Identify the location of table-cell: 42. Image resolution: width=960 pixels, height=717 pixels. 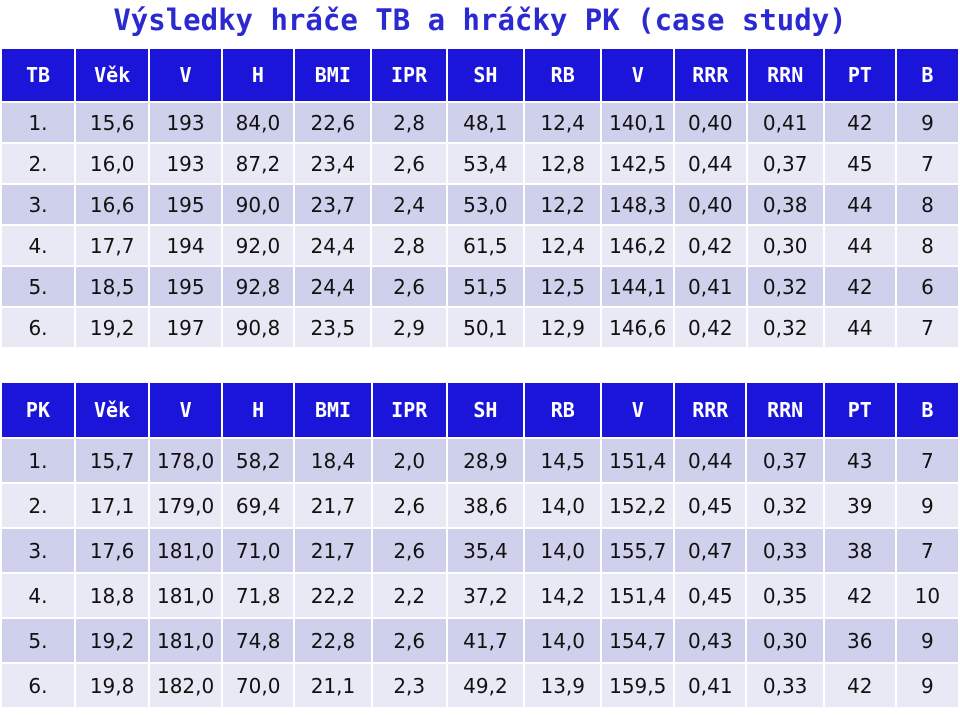
(859, 685).